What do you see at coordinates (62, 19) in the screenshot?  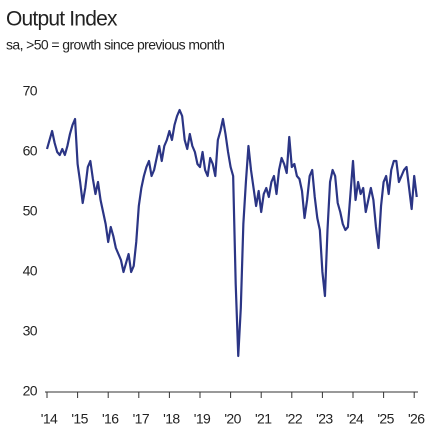 I see `chart-title: Output Index` at bounding box center [62, 19].